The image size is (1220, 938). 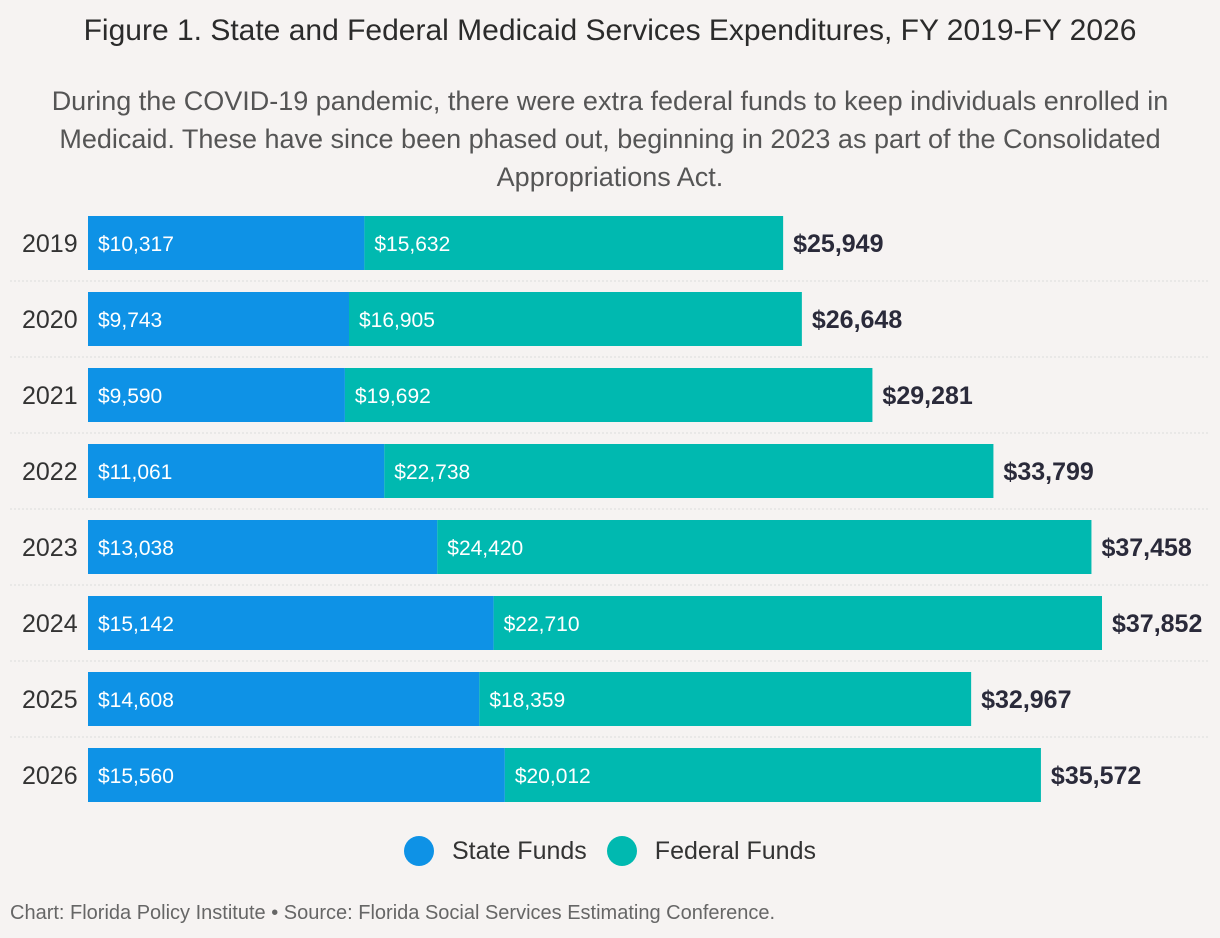 I want to click on state-value-label: $14,608, so click(x=136, y=700).